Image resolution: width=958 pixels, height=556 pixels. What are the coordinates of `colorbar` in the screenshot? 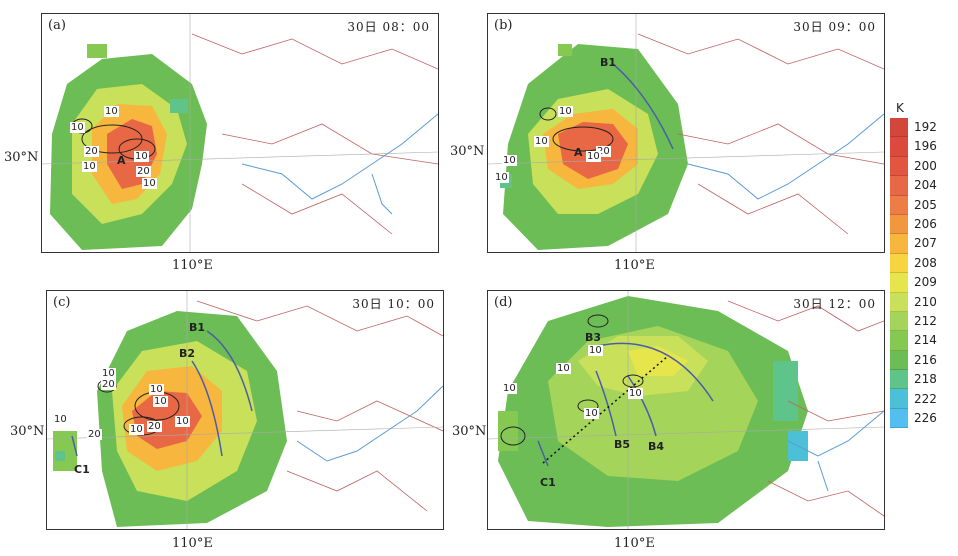 It's located at (899, 273).